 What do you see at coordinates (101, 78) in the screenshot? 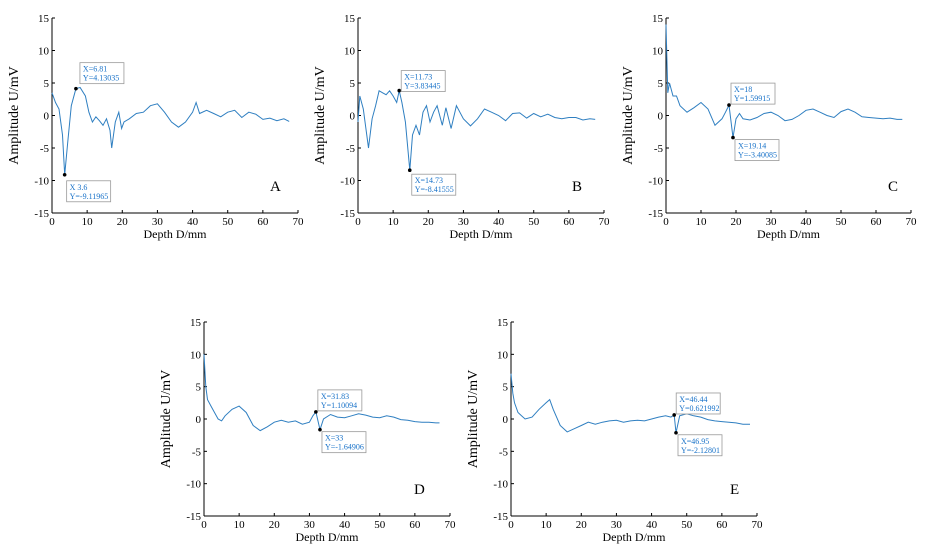
I see `datatip-y-text: Y=4.13035` at bounding box center [101, 78].